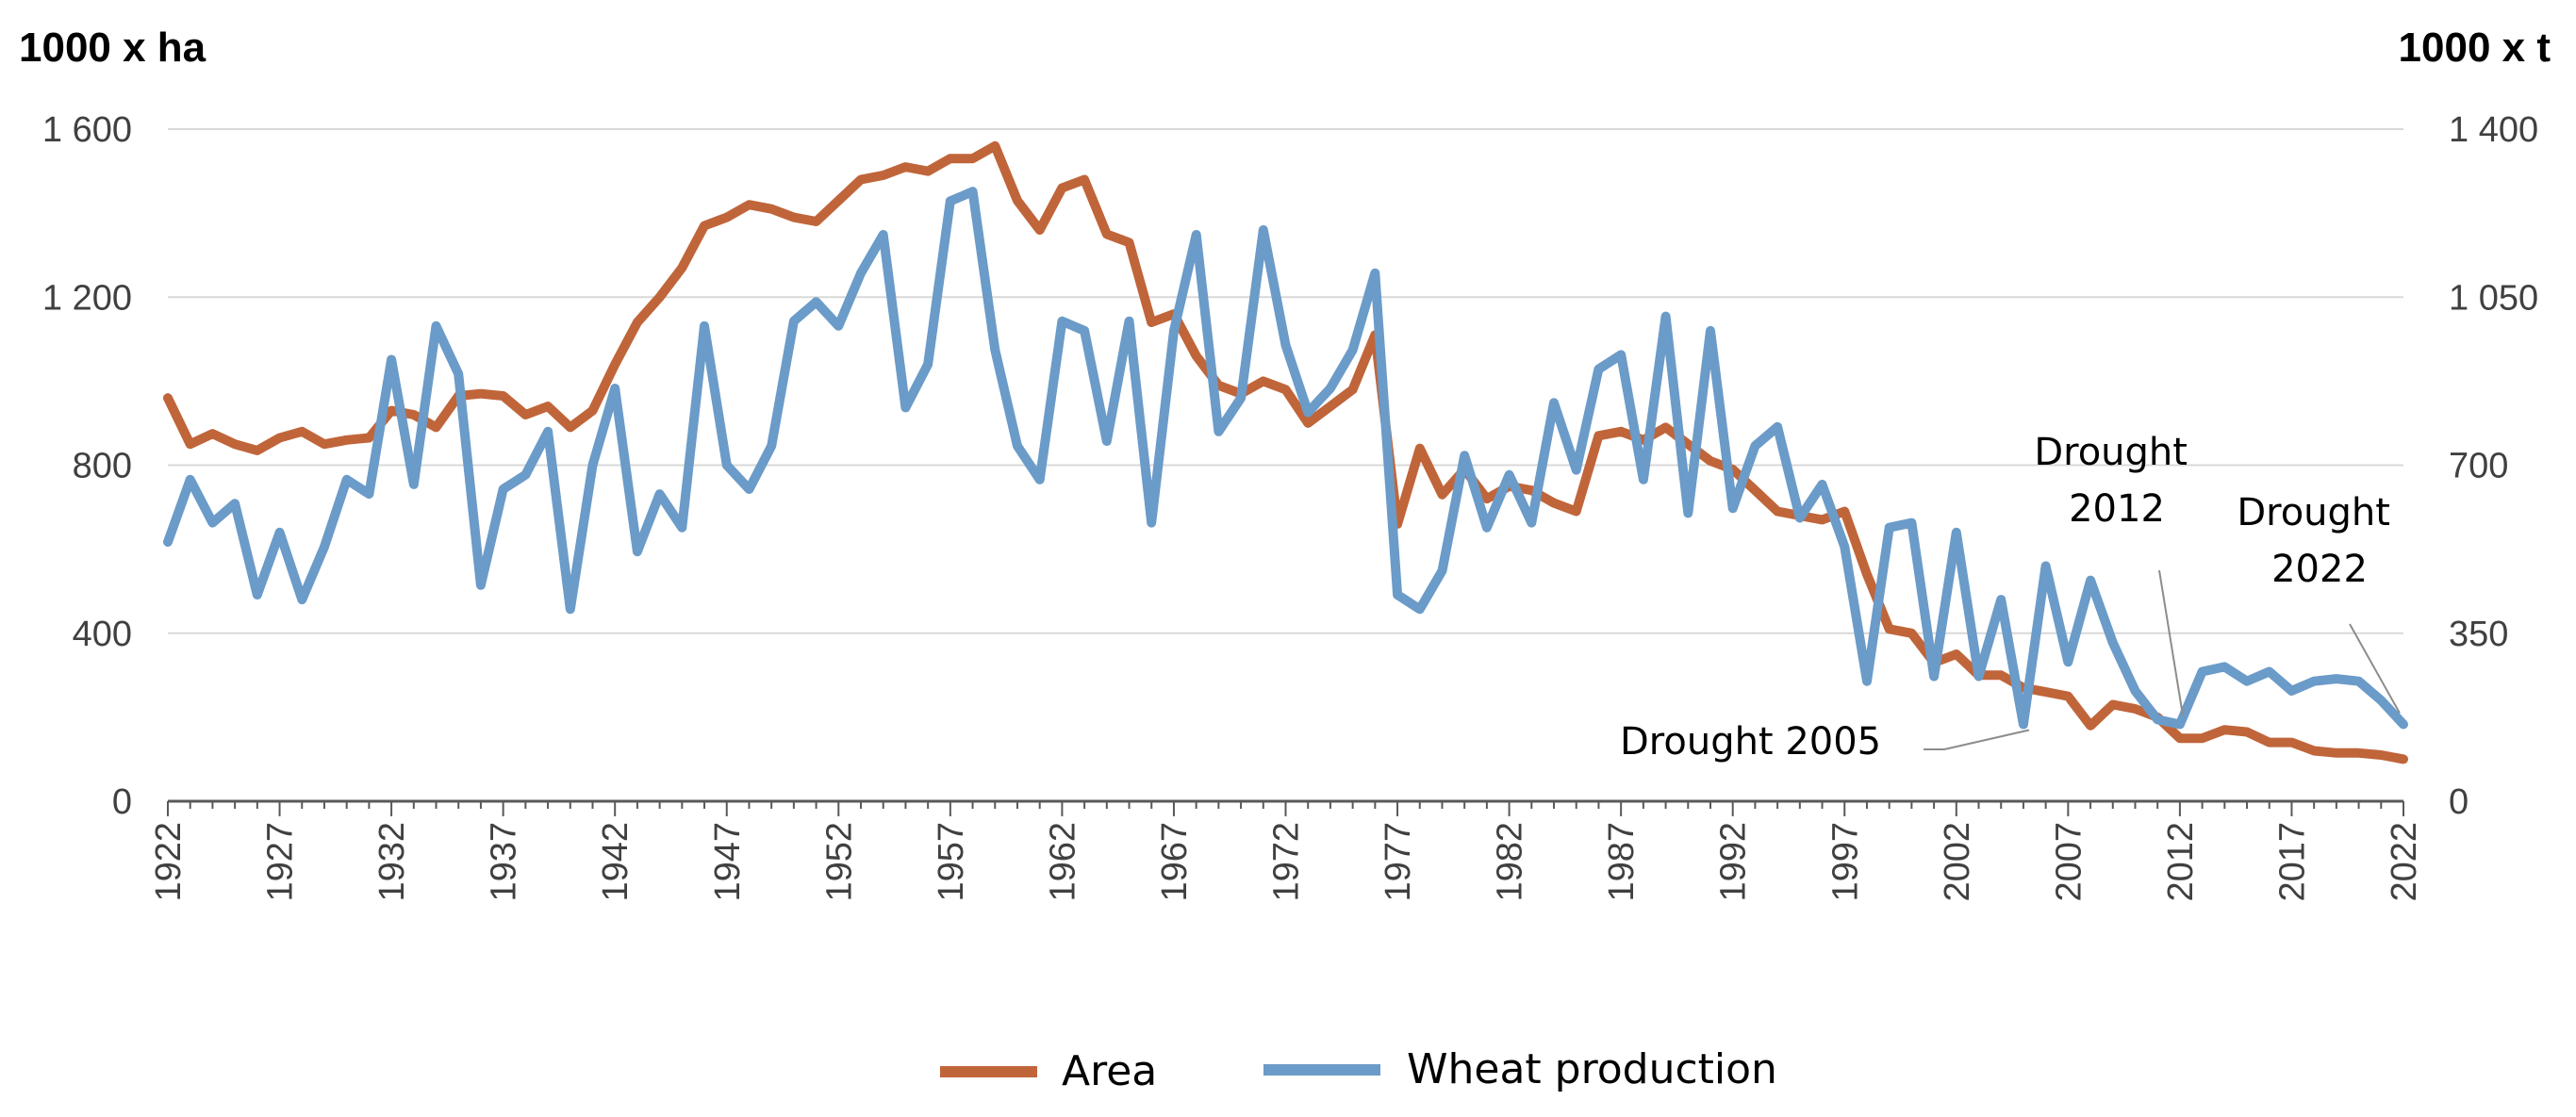 The image size is (2576, 1117). Describe the element at coordinates (2111, 452) in the screenshot. I see `annotation-drought-2012-line1: Drought` at that location.